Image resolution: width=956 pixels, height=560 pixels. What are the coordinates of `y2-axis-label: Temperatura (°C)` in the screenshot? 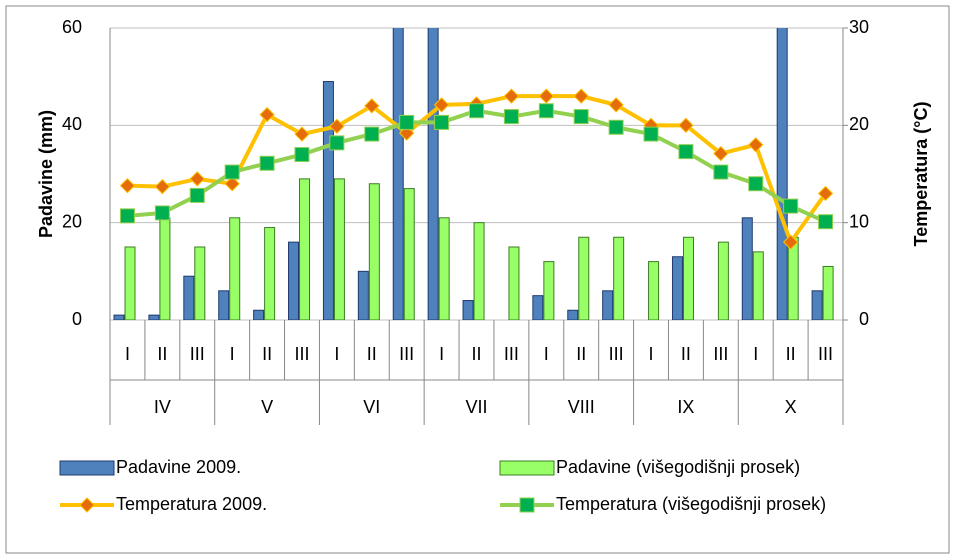 It's located at (921, 174).